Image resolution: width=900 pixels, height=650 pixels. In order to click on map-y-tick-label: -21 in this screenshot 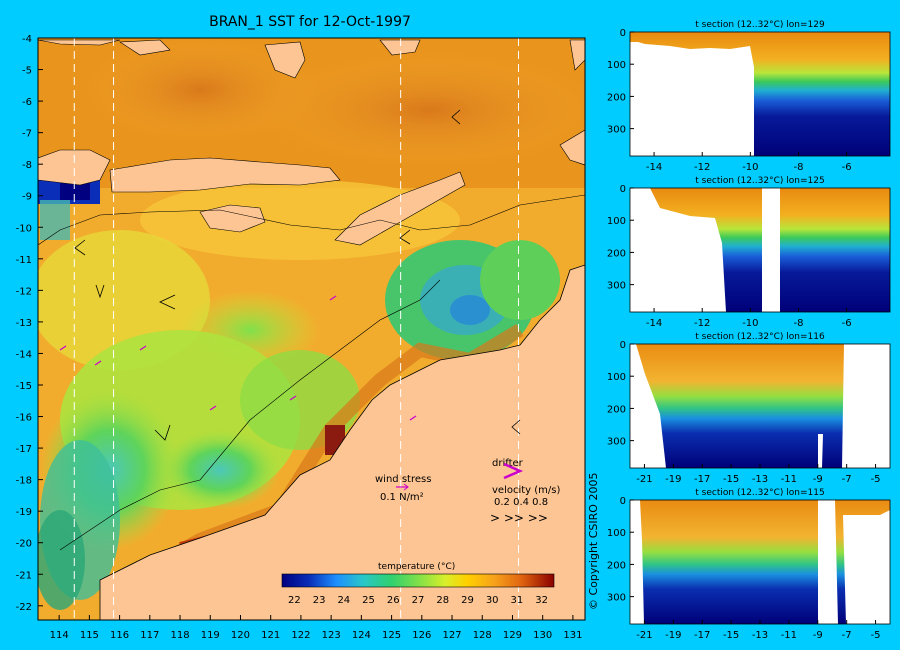, I will do `click(24, 575)`.